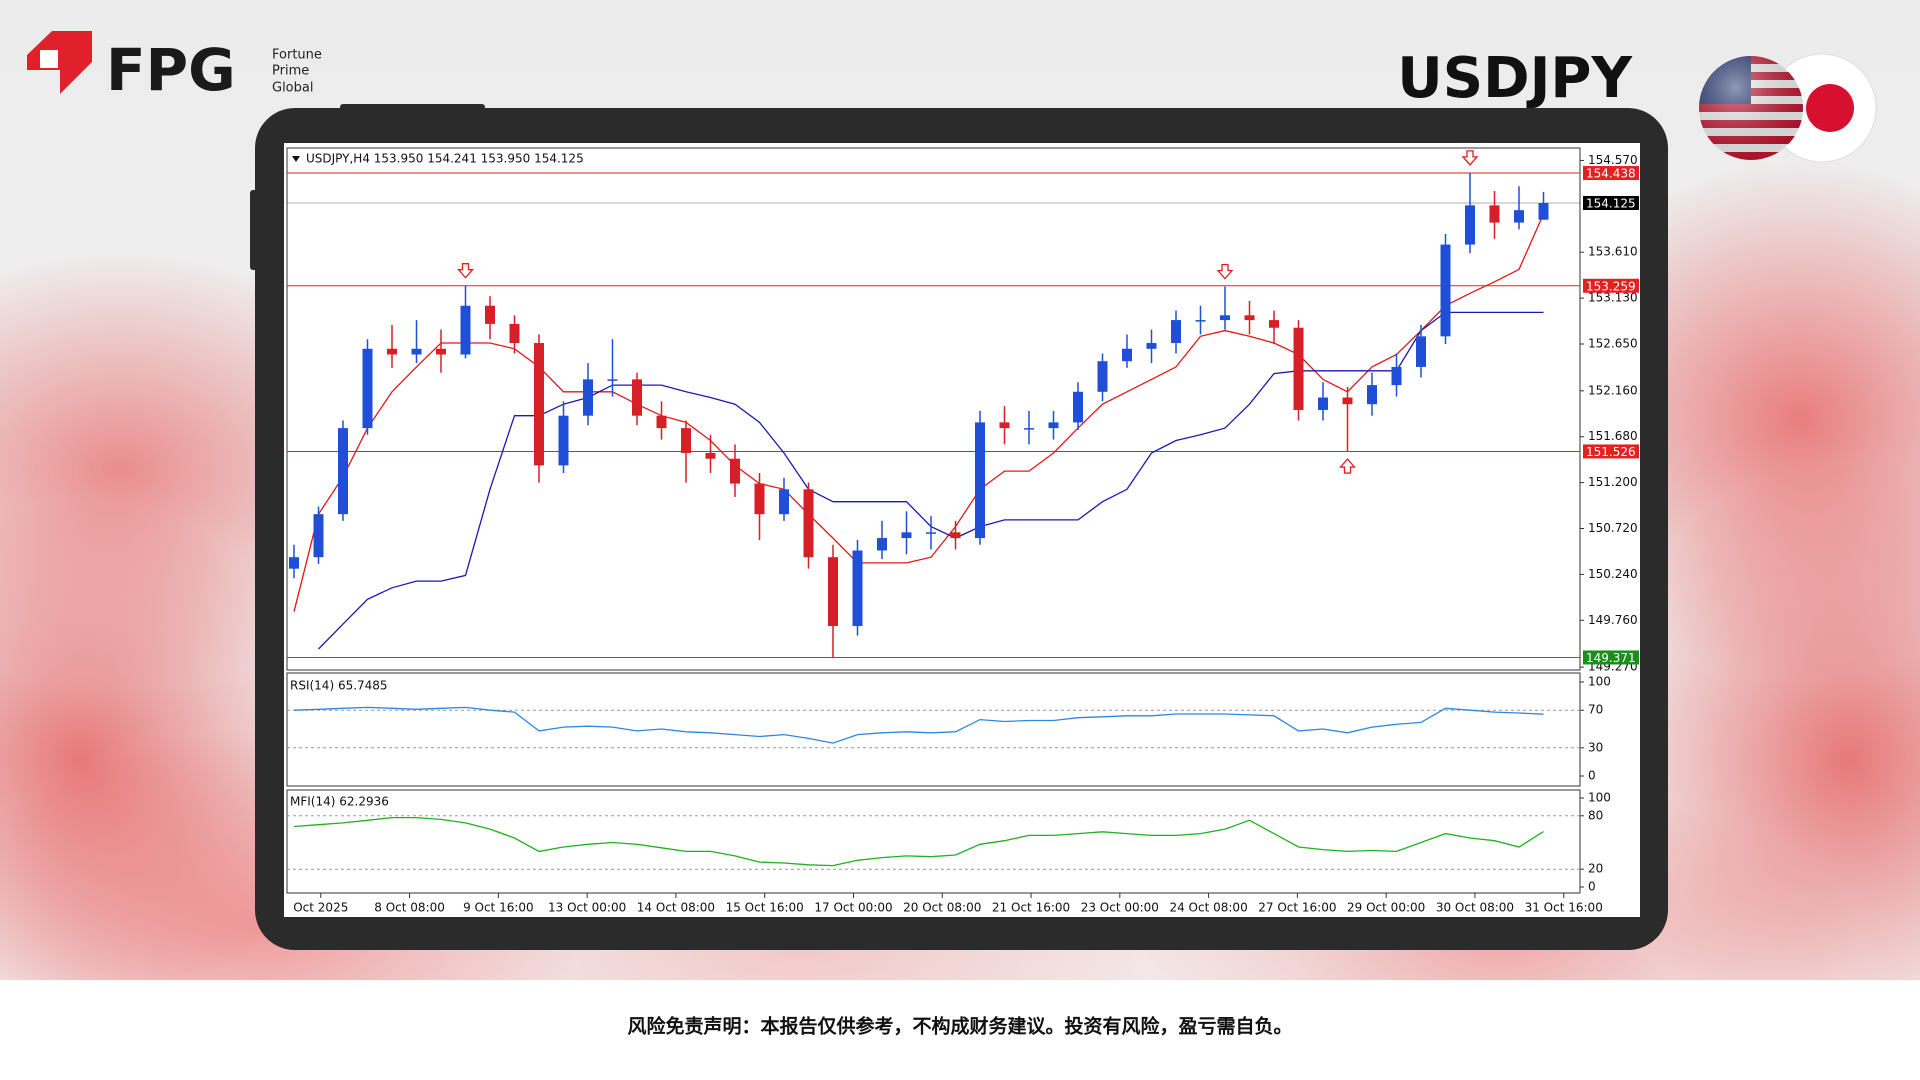 This screenshot has height=1080, width=1920. Describe the element at coordinates (49, 59) in the screenshot. I see `logo-cut` at that location.